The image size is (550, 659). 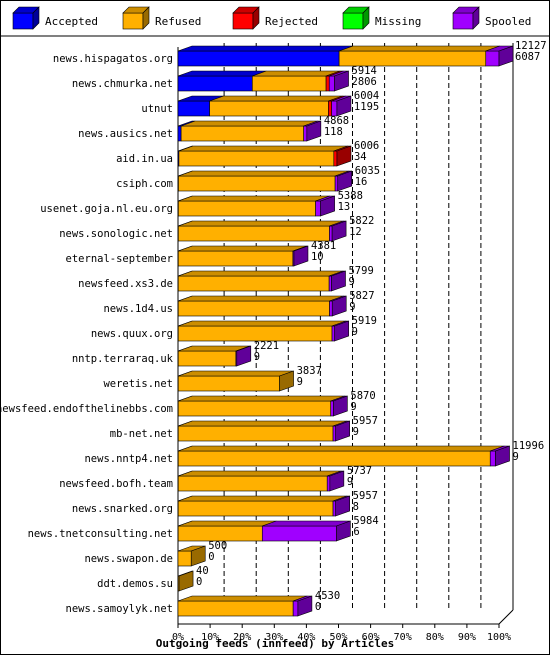 I want to click on legend-label-missing: Missing, so click(x=398, y=21).